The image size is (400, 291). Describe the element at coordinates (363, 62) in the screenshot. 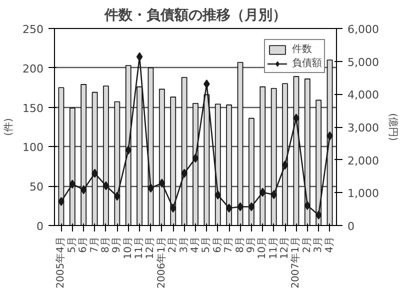

I see `y2-tick-label: 5,000` at that location.